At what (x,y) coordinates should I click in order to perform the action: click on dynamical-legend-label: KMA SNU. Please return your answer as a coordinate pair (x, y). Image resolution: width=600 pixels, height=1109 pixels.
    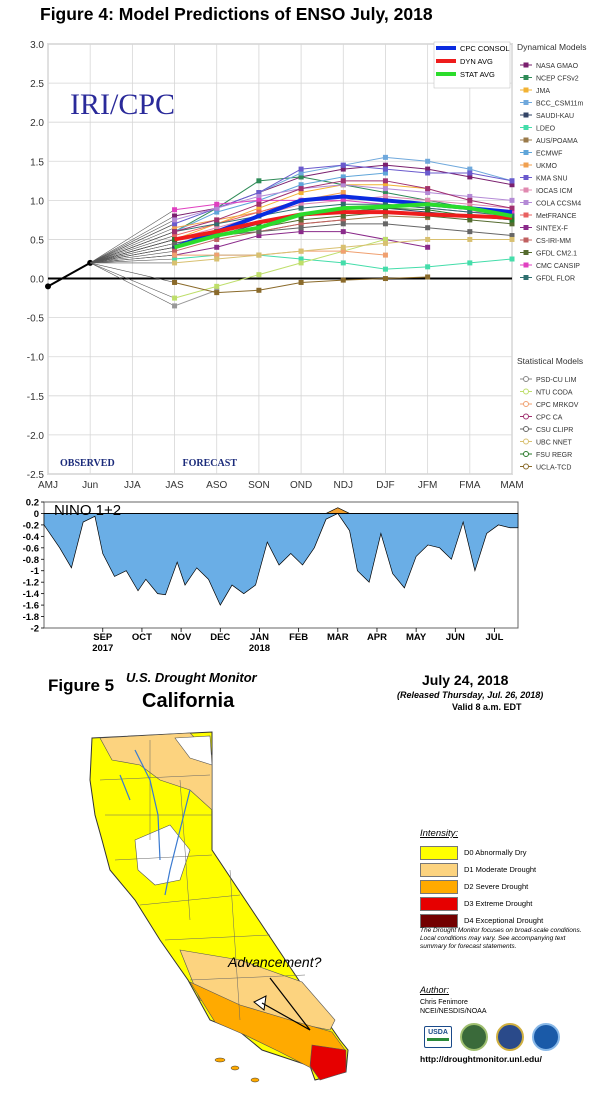
    Looking at the image, I should click on (552, 179).